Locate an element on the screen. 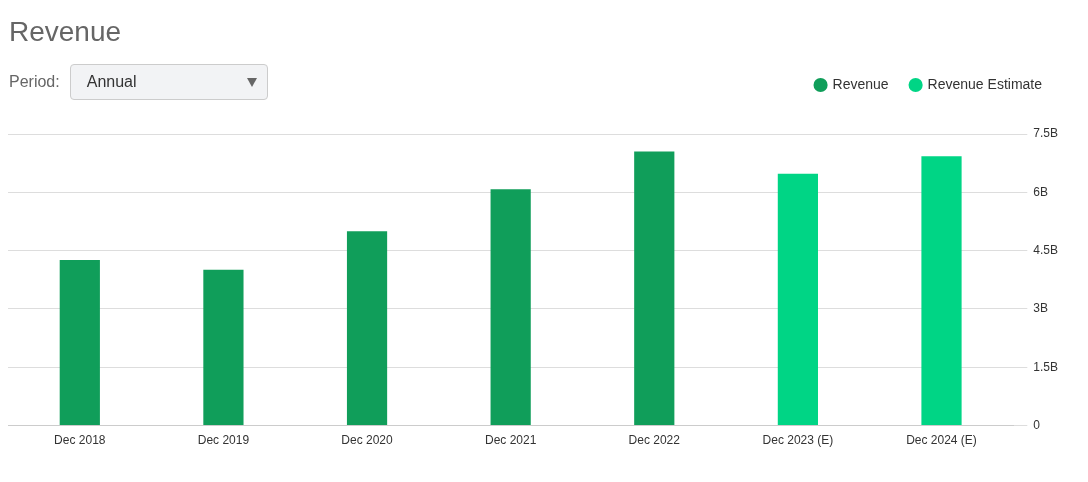  x-tick-label: Dec 2019 is located at coordinates (223, 440).